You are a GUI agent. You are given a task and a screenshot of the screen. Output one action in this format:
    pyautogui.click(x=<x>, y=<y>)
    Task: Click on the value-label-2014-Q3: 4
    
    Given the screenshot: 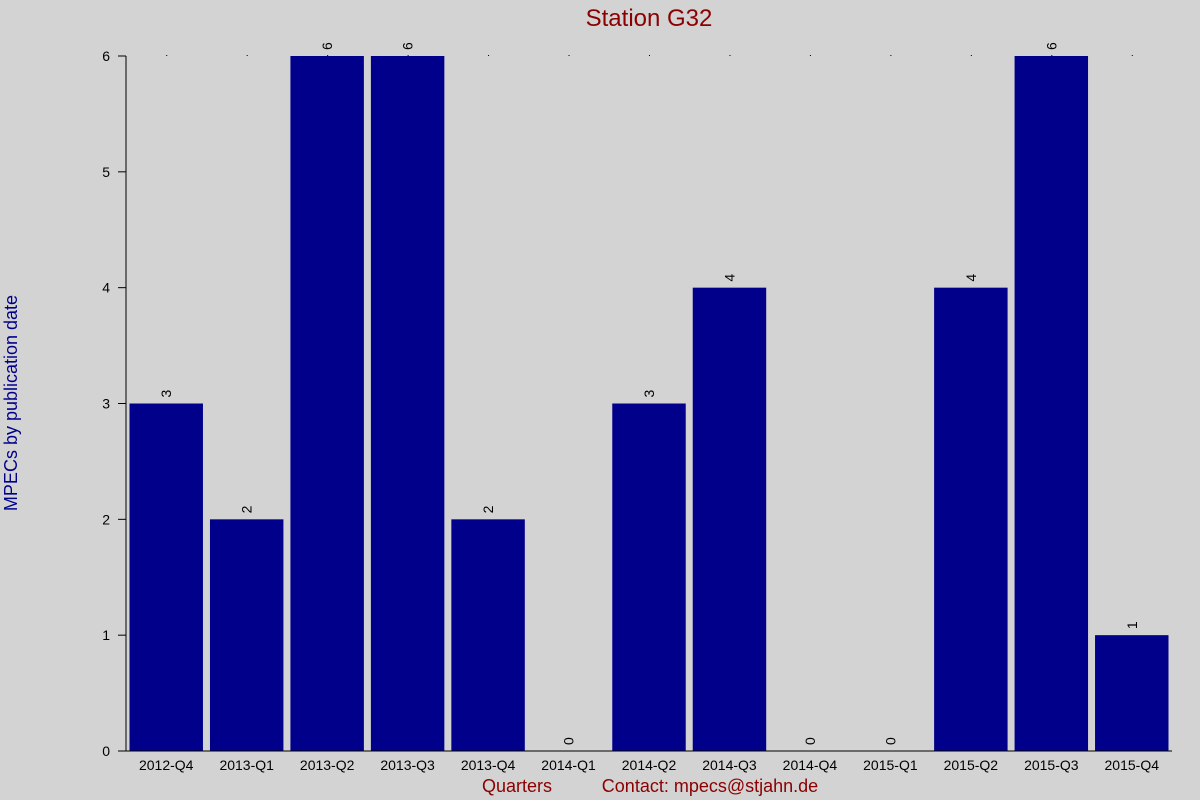 What is the action you would take?
    pyautogui.click(x=729, y=278)
    